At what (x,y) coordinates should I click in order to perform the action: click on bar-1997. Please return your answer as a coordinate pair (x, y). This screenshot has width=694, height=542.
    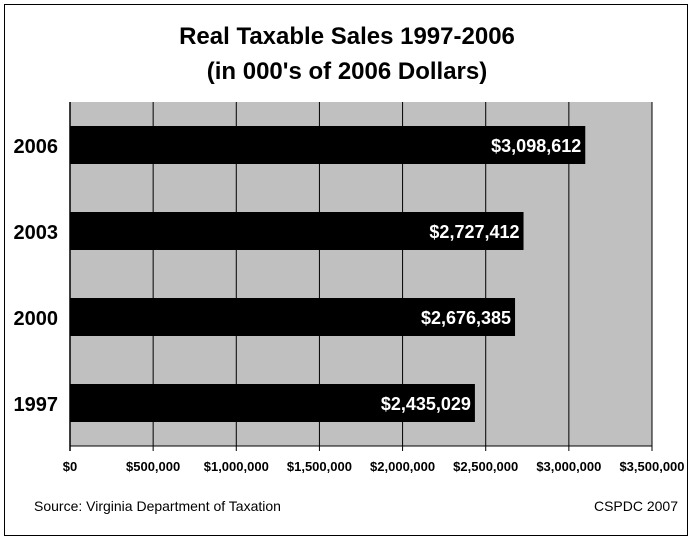
    Looking at the image, I should click on (272, 403).